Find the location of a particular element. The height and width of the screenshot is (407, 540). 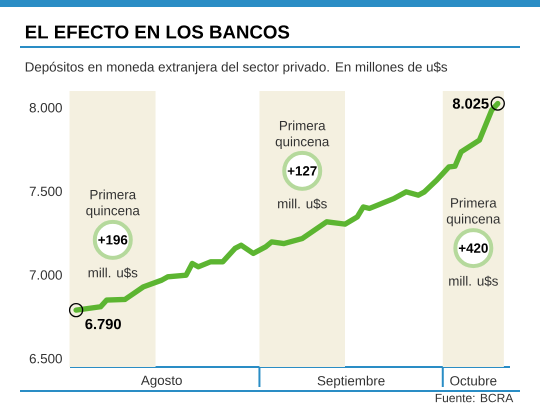

source-note: Fuente: BCRA is located at coordinates (475, 398).